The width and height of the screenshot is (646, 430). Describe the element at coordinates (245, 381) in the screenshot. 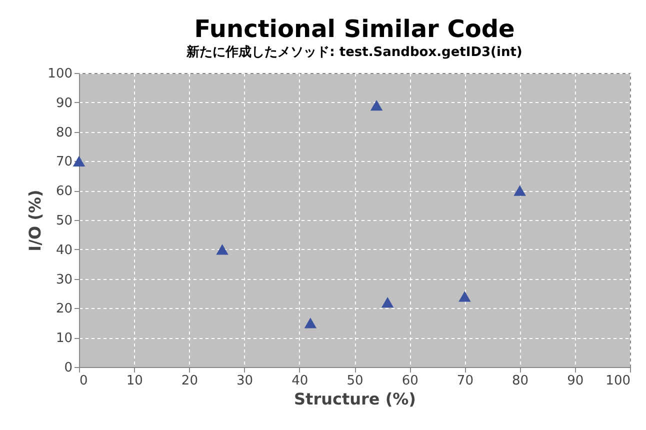

I see `x-tick-label: 30` at that location.